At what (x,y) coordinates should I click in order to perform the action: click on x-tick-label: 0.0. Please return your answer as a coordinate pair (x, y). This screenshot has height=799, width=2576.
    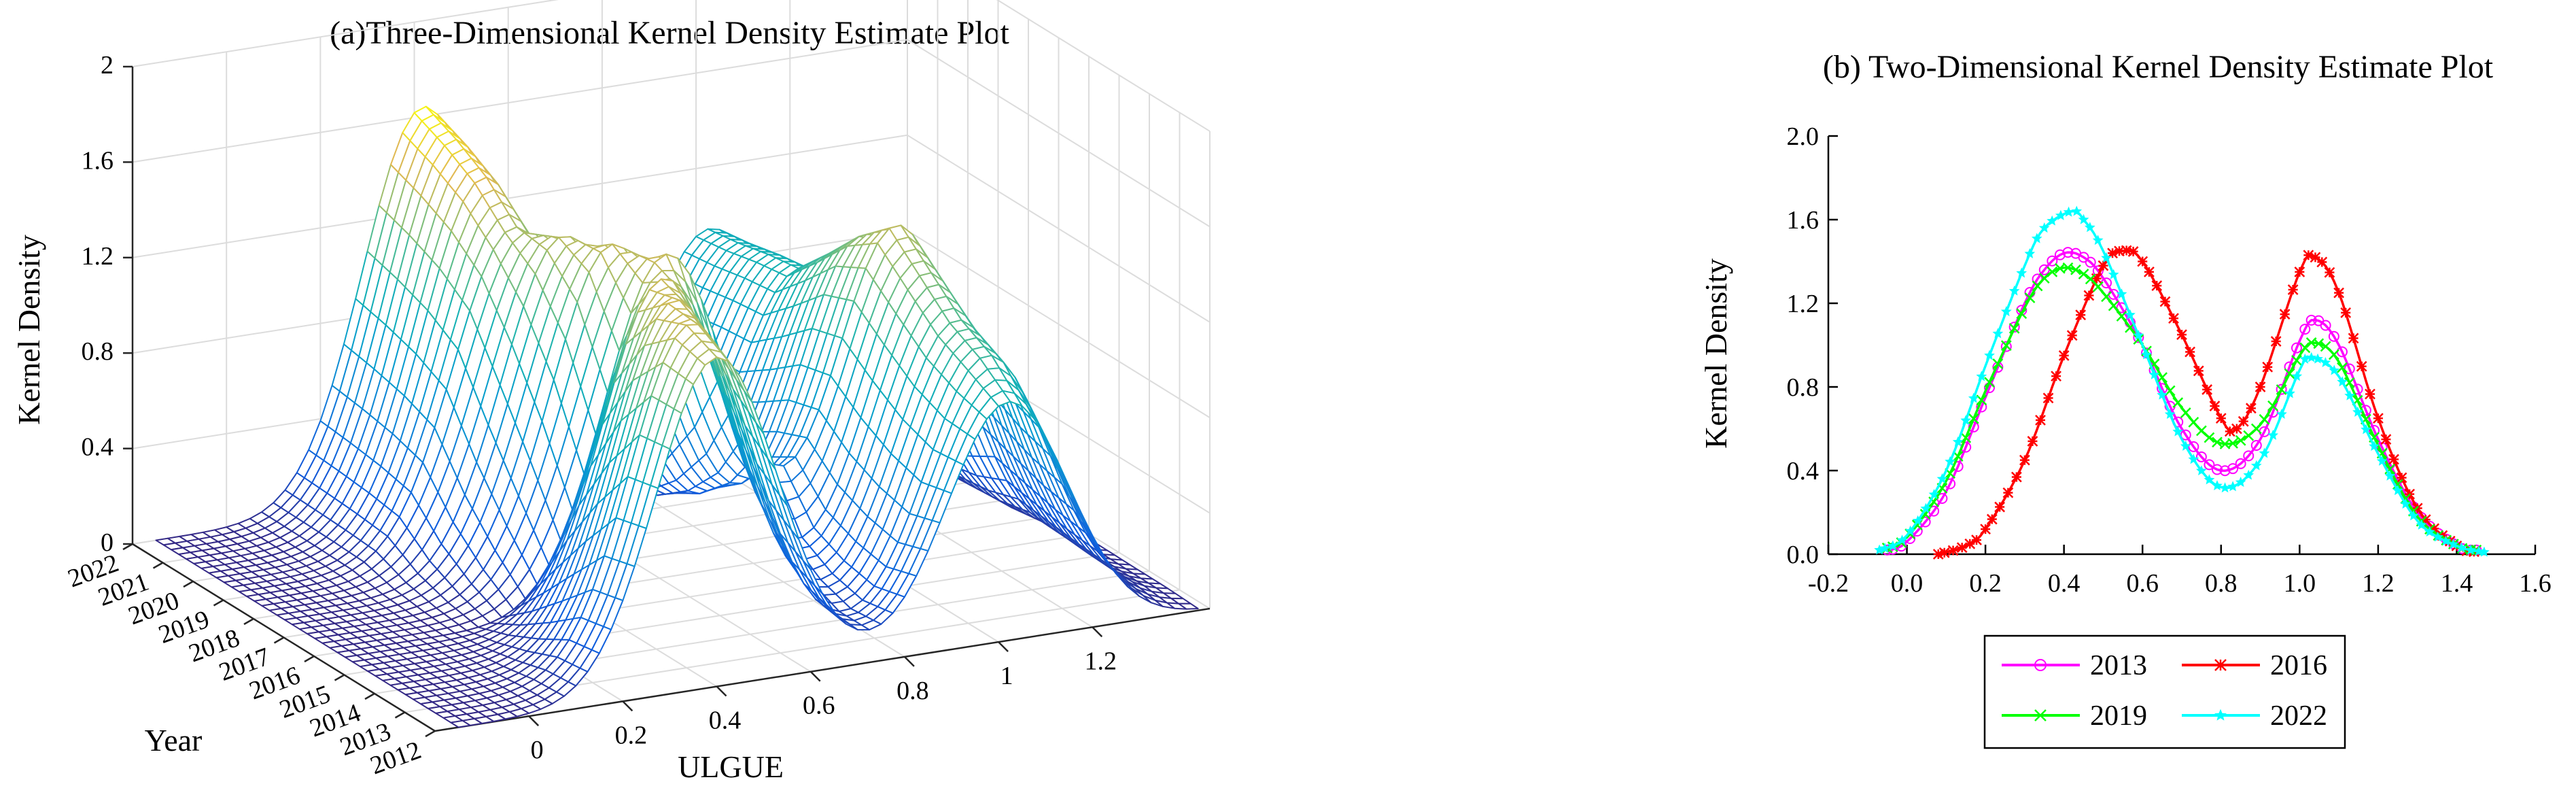
    Looking at the image, I should click on (1907, 584).